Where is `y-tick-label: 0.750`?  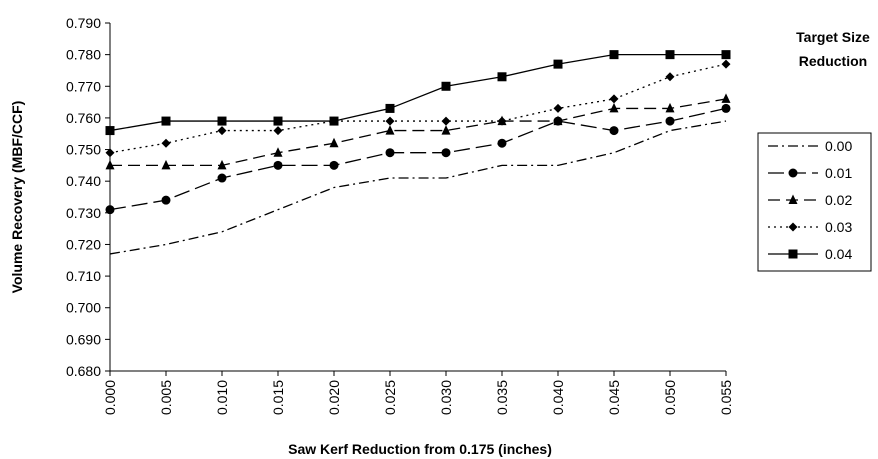 y-tick-label: 0.750 is located at coordinates (83, 150).